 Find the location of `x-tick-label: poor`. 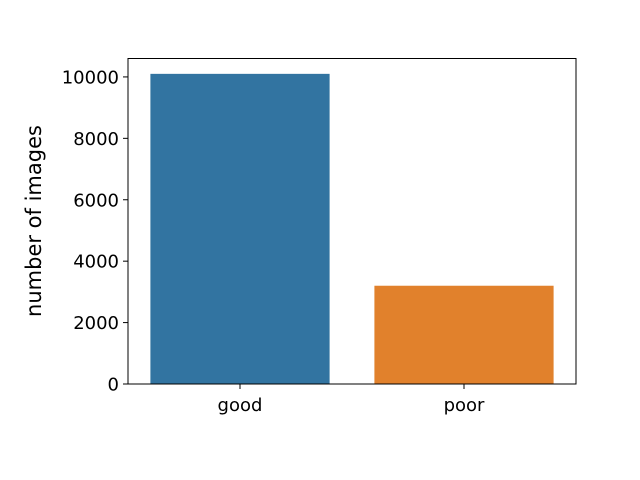

x-tick-label: poor is located at coordinates (464, 405).